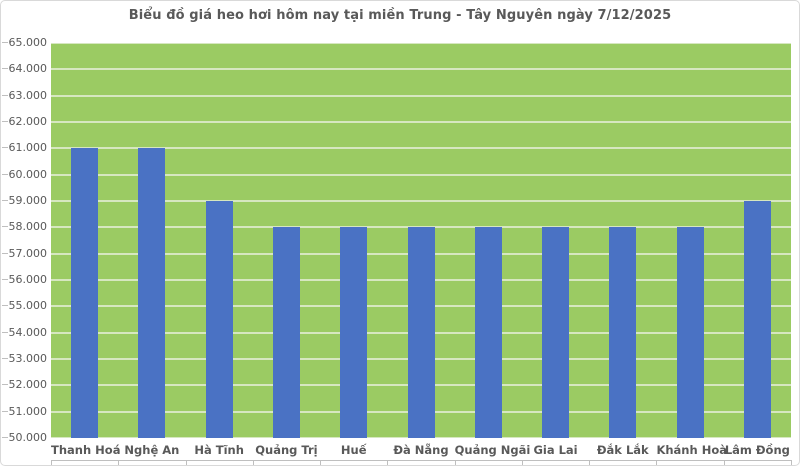 The image size is (800, 466). What do you see at coordinates (28, 148) in the screenshot?
I see `y-tick-label: 61.000` at bounding box center [28, 148].